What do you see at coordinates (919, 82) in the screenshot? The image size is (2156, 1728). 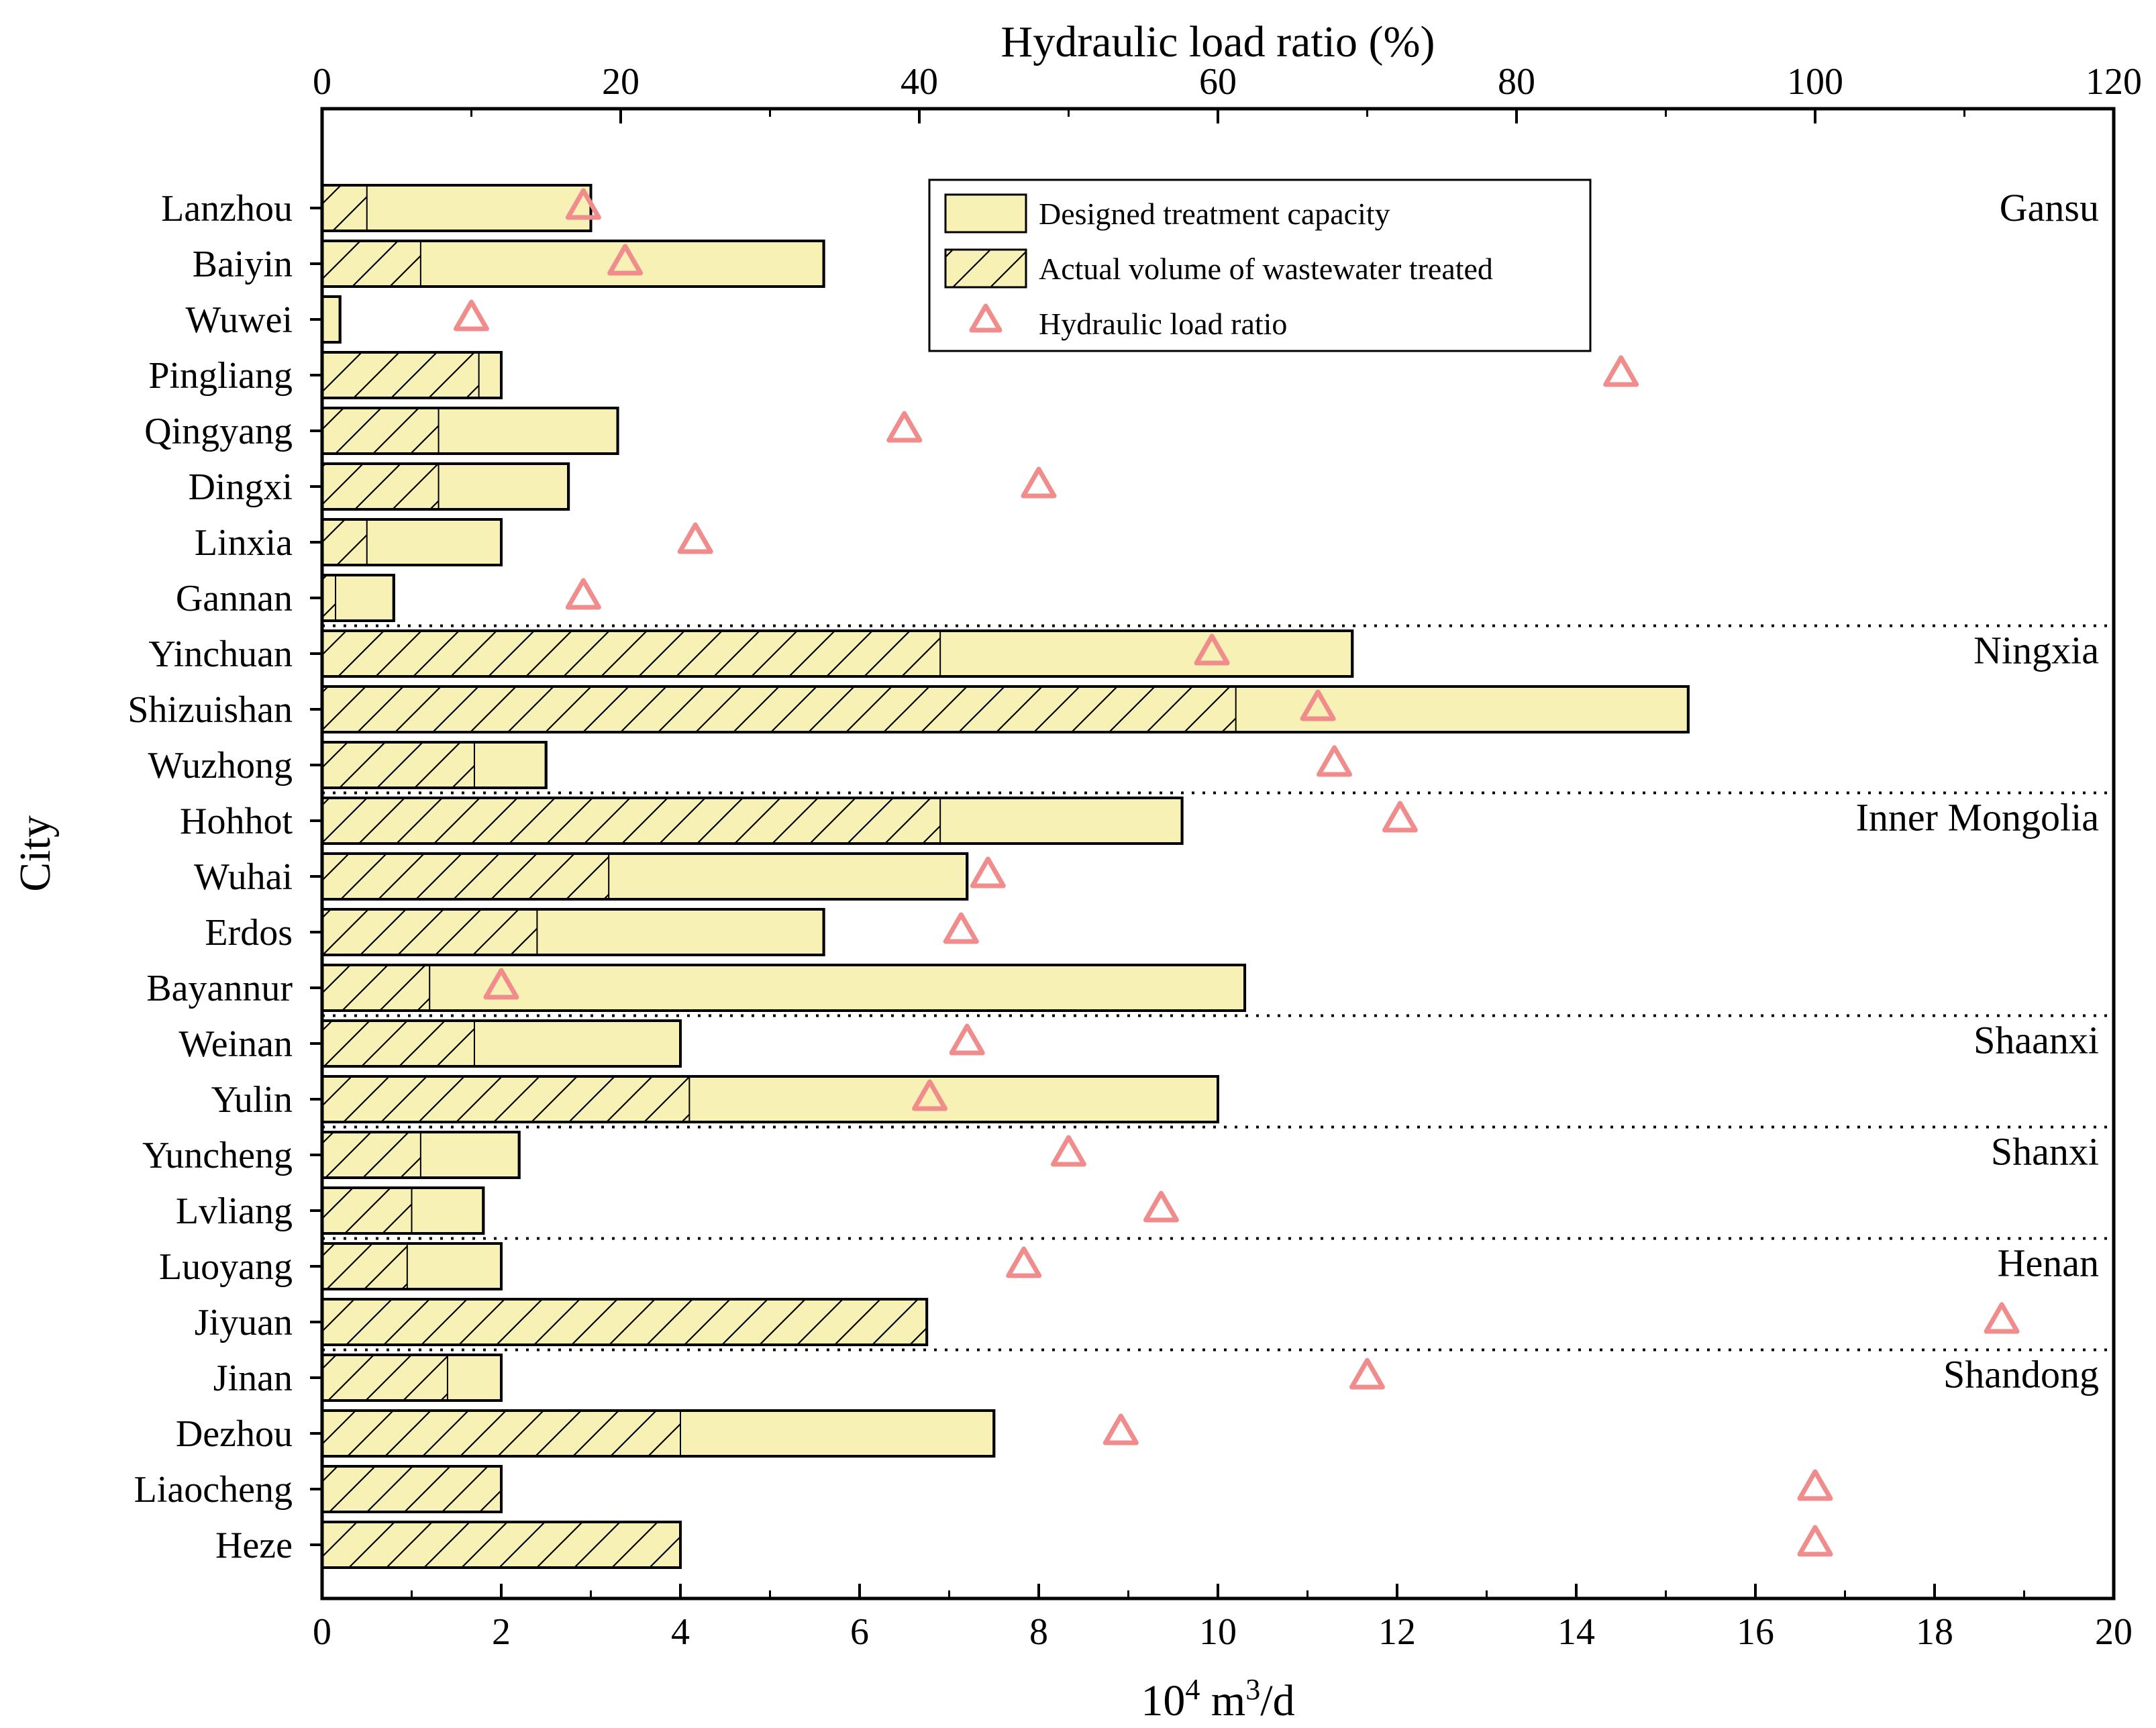 I see `x2-tick-label-40: 40` at bounding box center [919, 82].